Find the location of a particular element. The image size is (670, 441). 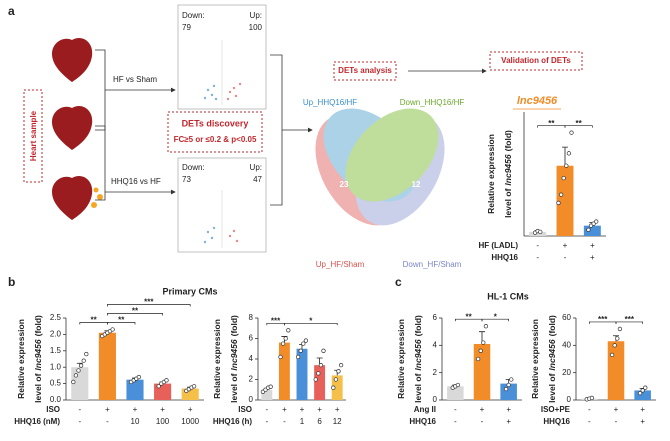

volcano-up-label: Up: is located at coordinates (256, 15).